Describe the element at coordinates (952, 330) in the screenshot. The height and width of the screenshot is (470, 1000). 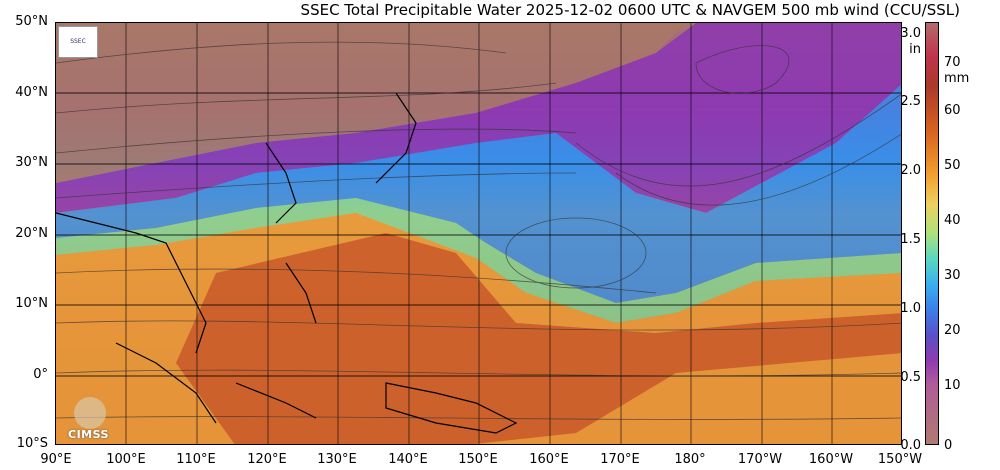
I see `colorbar-mm-20: 20` at that location.